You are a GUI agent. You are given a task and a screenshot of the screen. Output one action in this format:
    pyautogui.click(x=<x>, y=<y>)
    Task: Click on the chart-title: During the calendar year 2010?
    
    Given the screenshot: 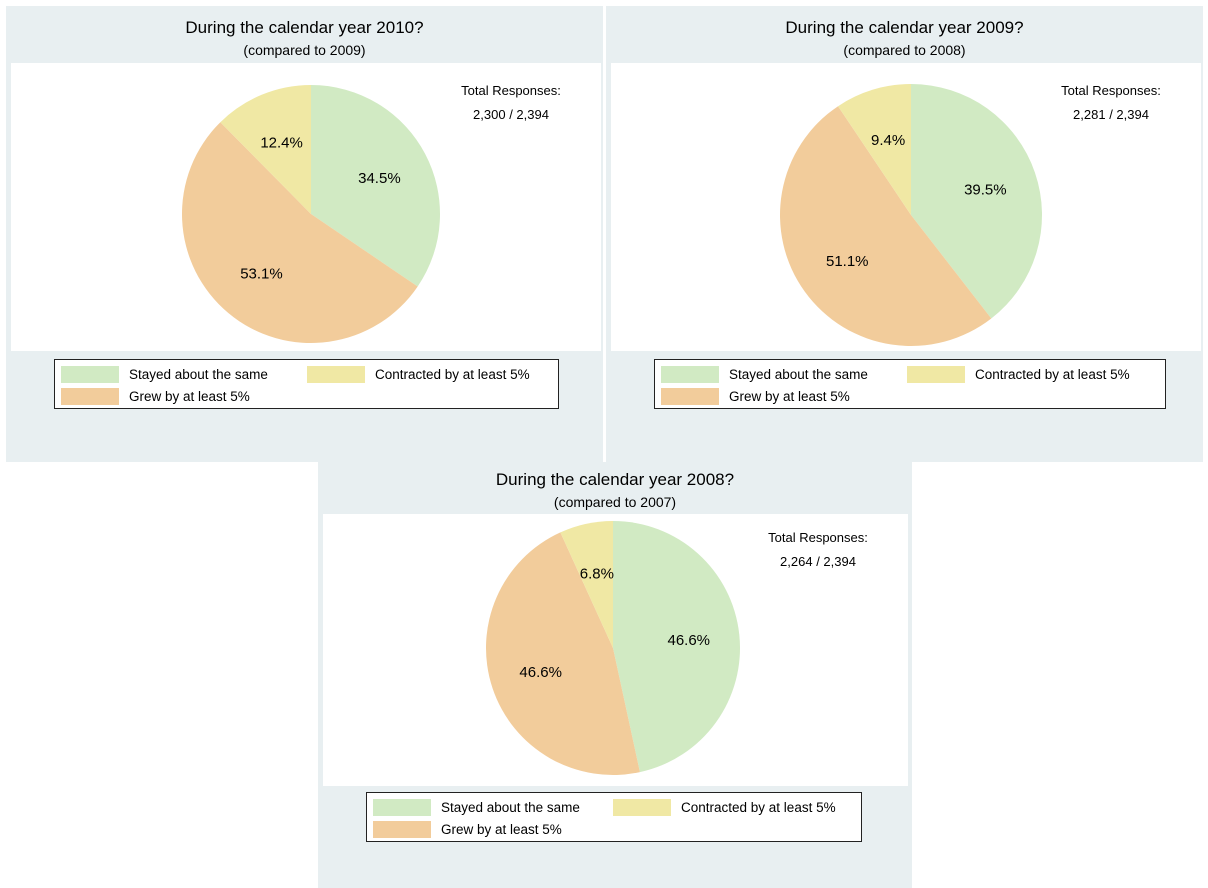 What is the action you would take?
    pyautogui.click(x=304, y=27)
    